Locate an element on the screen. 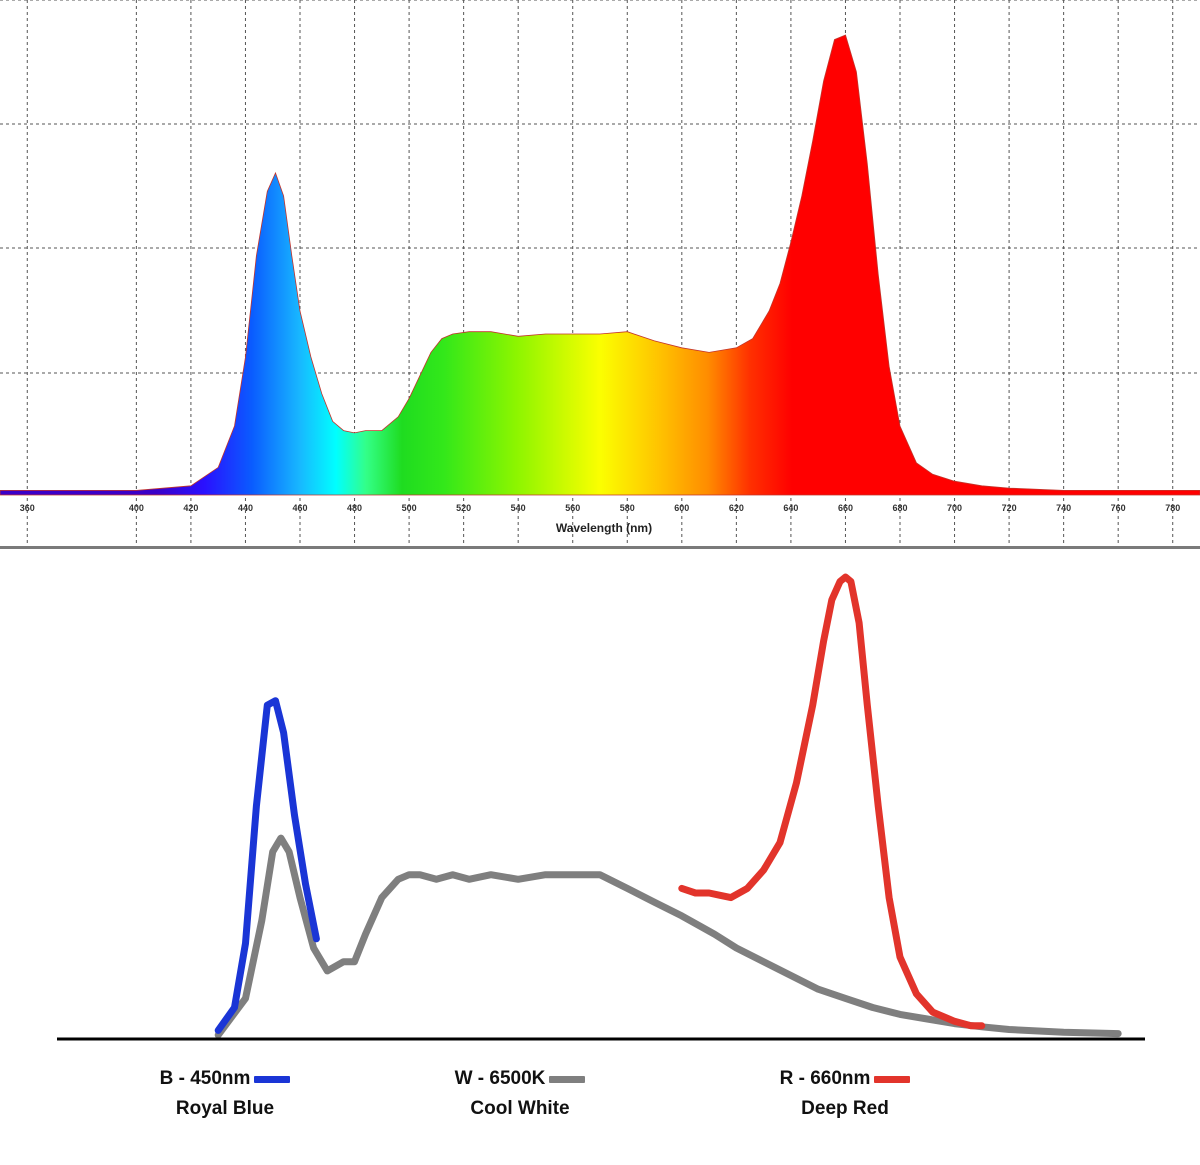 The height and width of the screenshot is (1165, 1200). section-divider is located at coordinates (600, 547).